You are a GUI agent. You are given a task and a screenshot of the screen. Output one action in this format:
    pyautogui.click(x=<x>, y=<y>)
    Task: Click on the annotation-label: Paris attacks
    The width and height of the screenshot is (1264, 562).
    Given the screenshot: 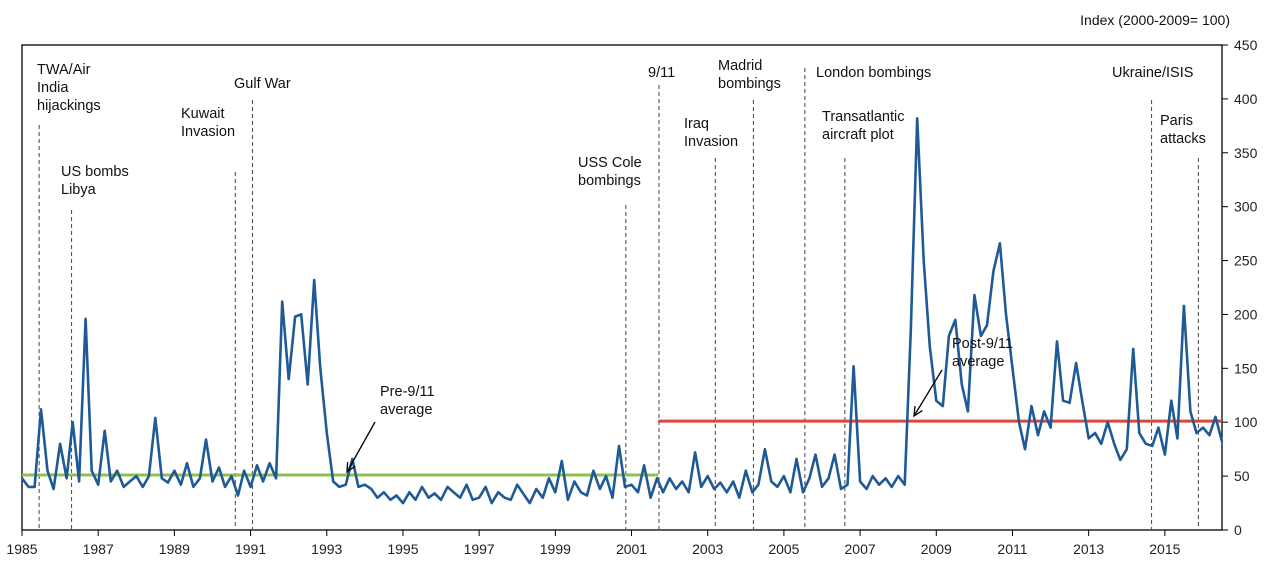 What is the action you would take?
    pyautogui.click(x=1183, y=130)
    